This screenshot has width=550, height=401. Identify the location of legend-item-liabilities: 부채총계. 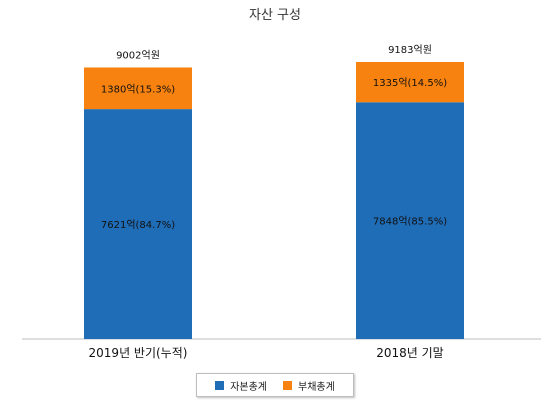
(309, 385).